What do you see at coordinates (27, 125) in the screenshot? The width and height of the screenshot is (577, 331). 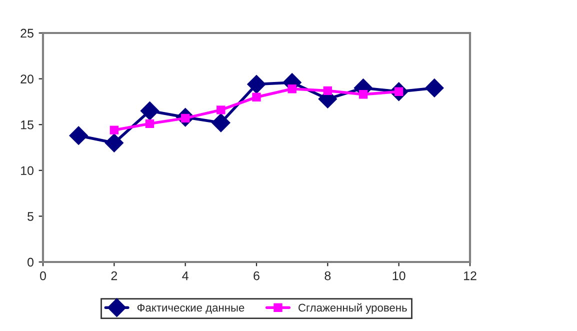 I see `y-tick-label: 15` at bounding box center [27, 125].